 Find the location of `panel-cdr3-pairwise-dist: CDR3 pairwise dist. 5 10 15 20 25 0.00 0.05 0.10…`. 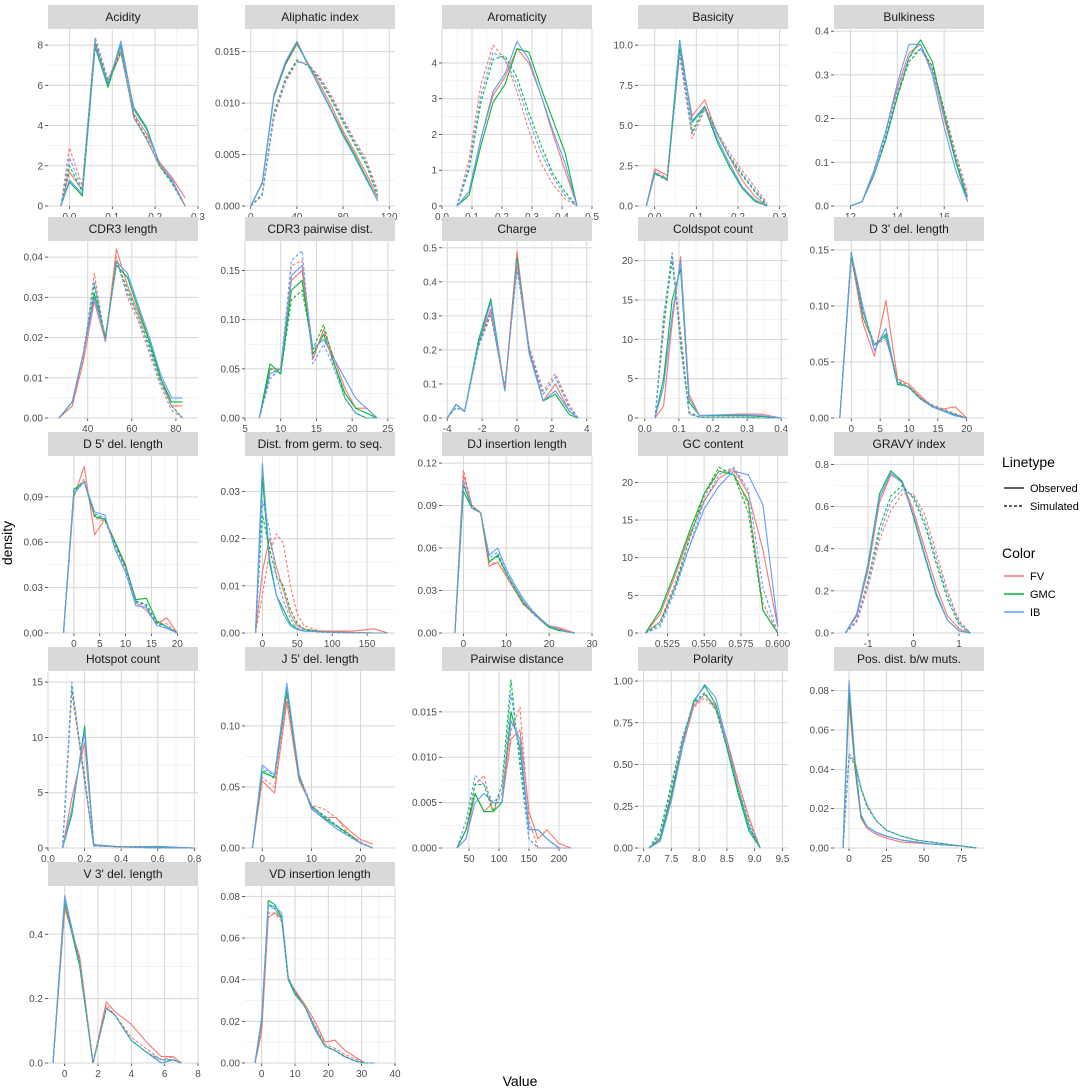

panel-cdr3-pairwise-dist: CDR3 pairwise dist. 5 10 15 20 25 0.00 0.05 0.10… is located at coordinates (308, 326).